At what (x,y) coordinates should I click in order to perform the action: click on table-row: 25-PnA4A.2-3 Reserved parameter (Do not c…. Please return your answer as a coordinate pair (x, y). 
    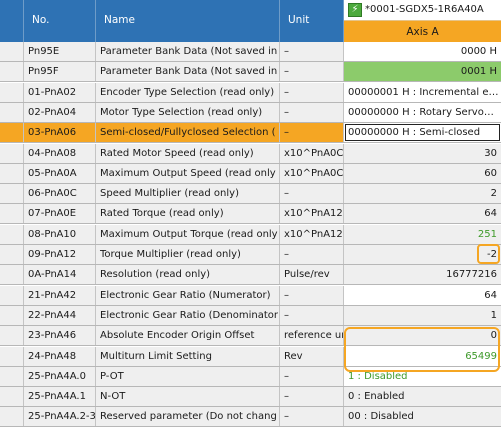
    Looking at the image, I should click on (250, 417).